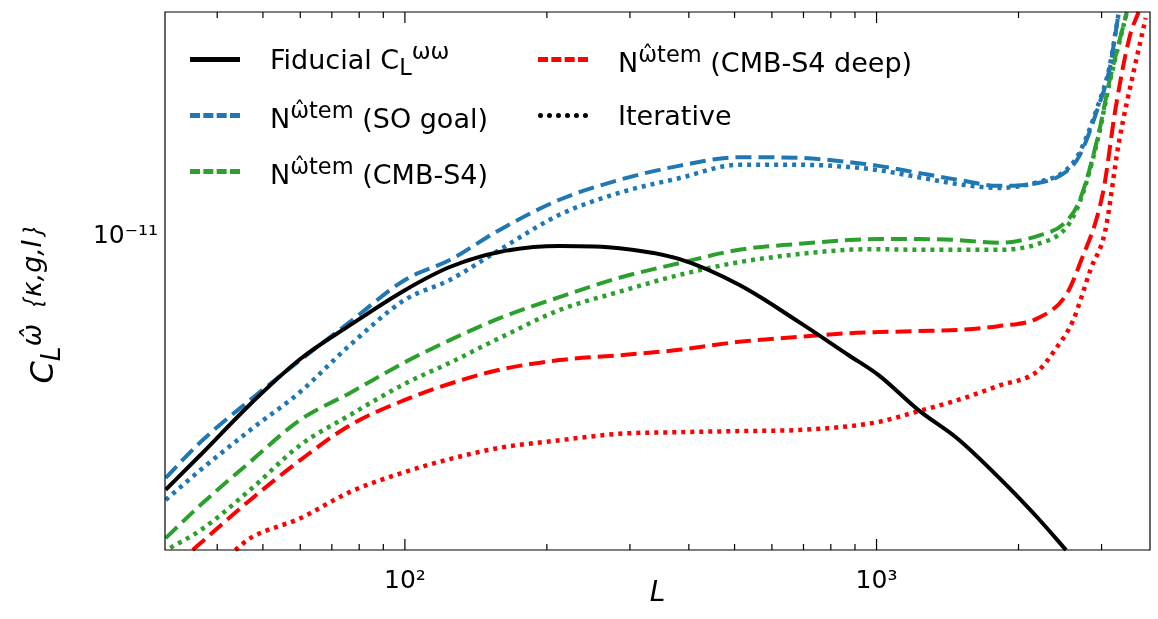 This screenshot has height=619, width=1158. I want to click on x-axis-title: L, so click(657, 592).